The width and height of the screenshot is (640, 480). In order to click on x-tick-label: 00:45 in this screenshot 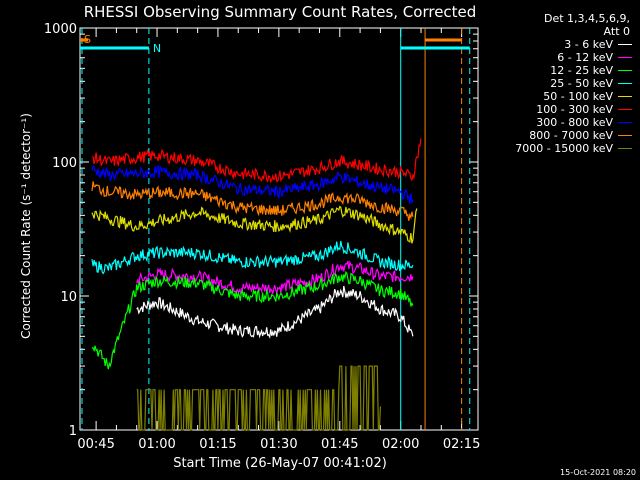, I will do `click(95, 444)`.